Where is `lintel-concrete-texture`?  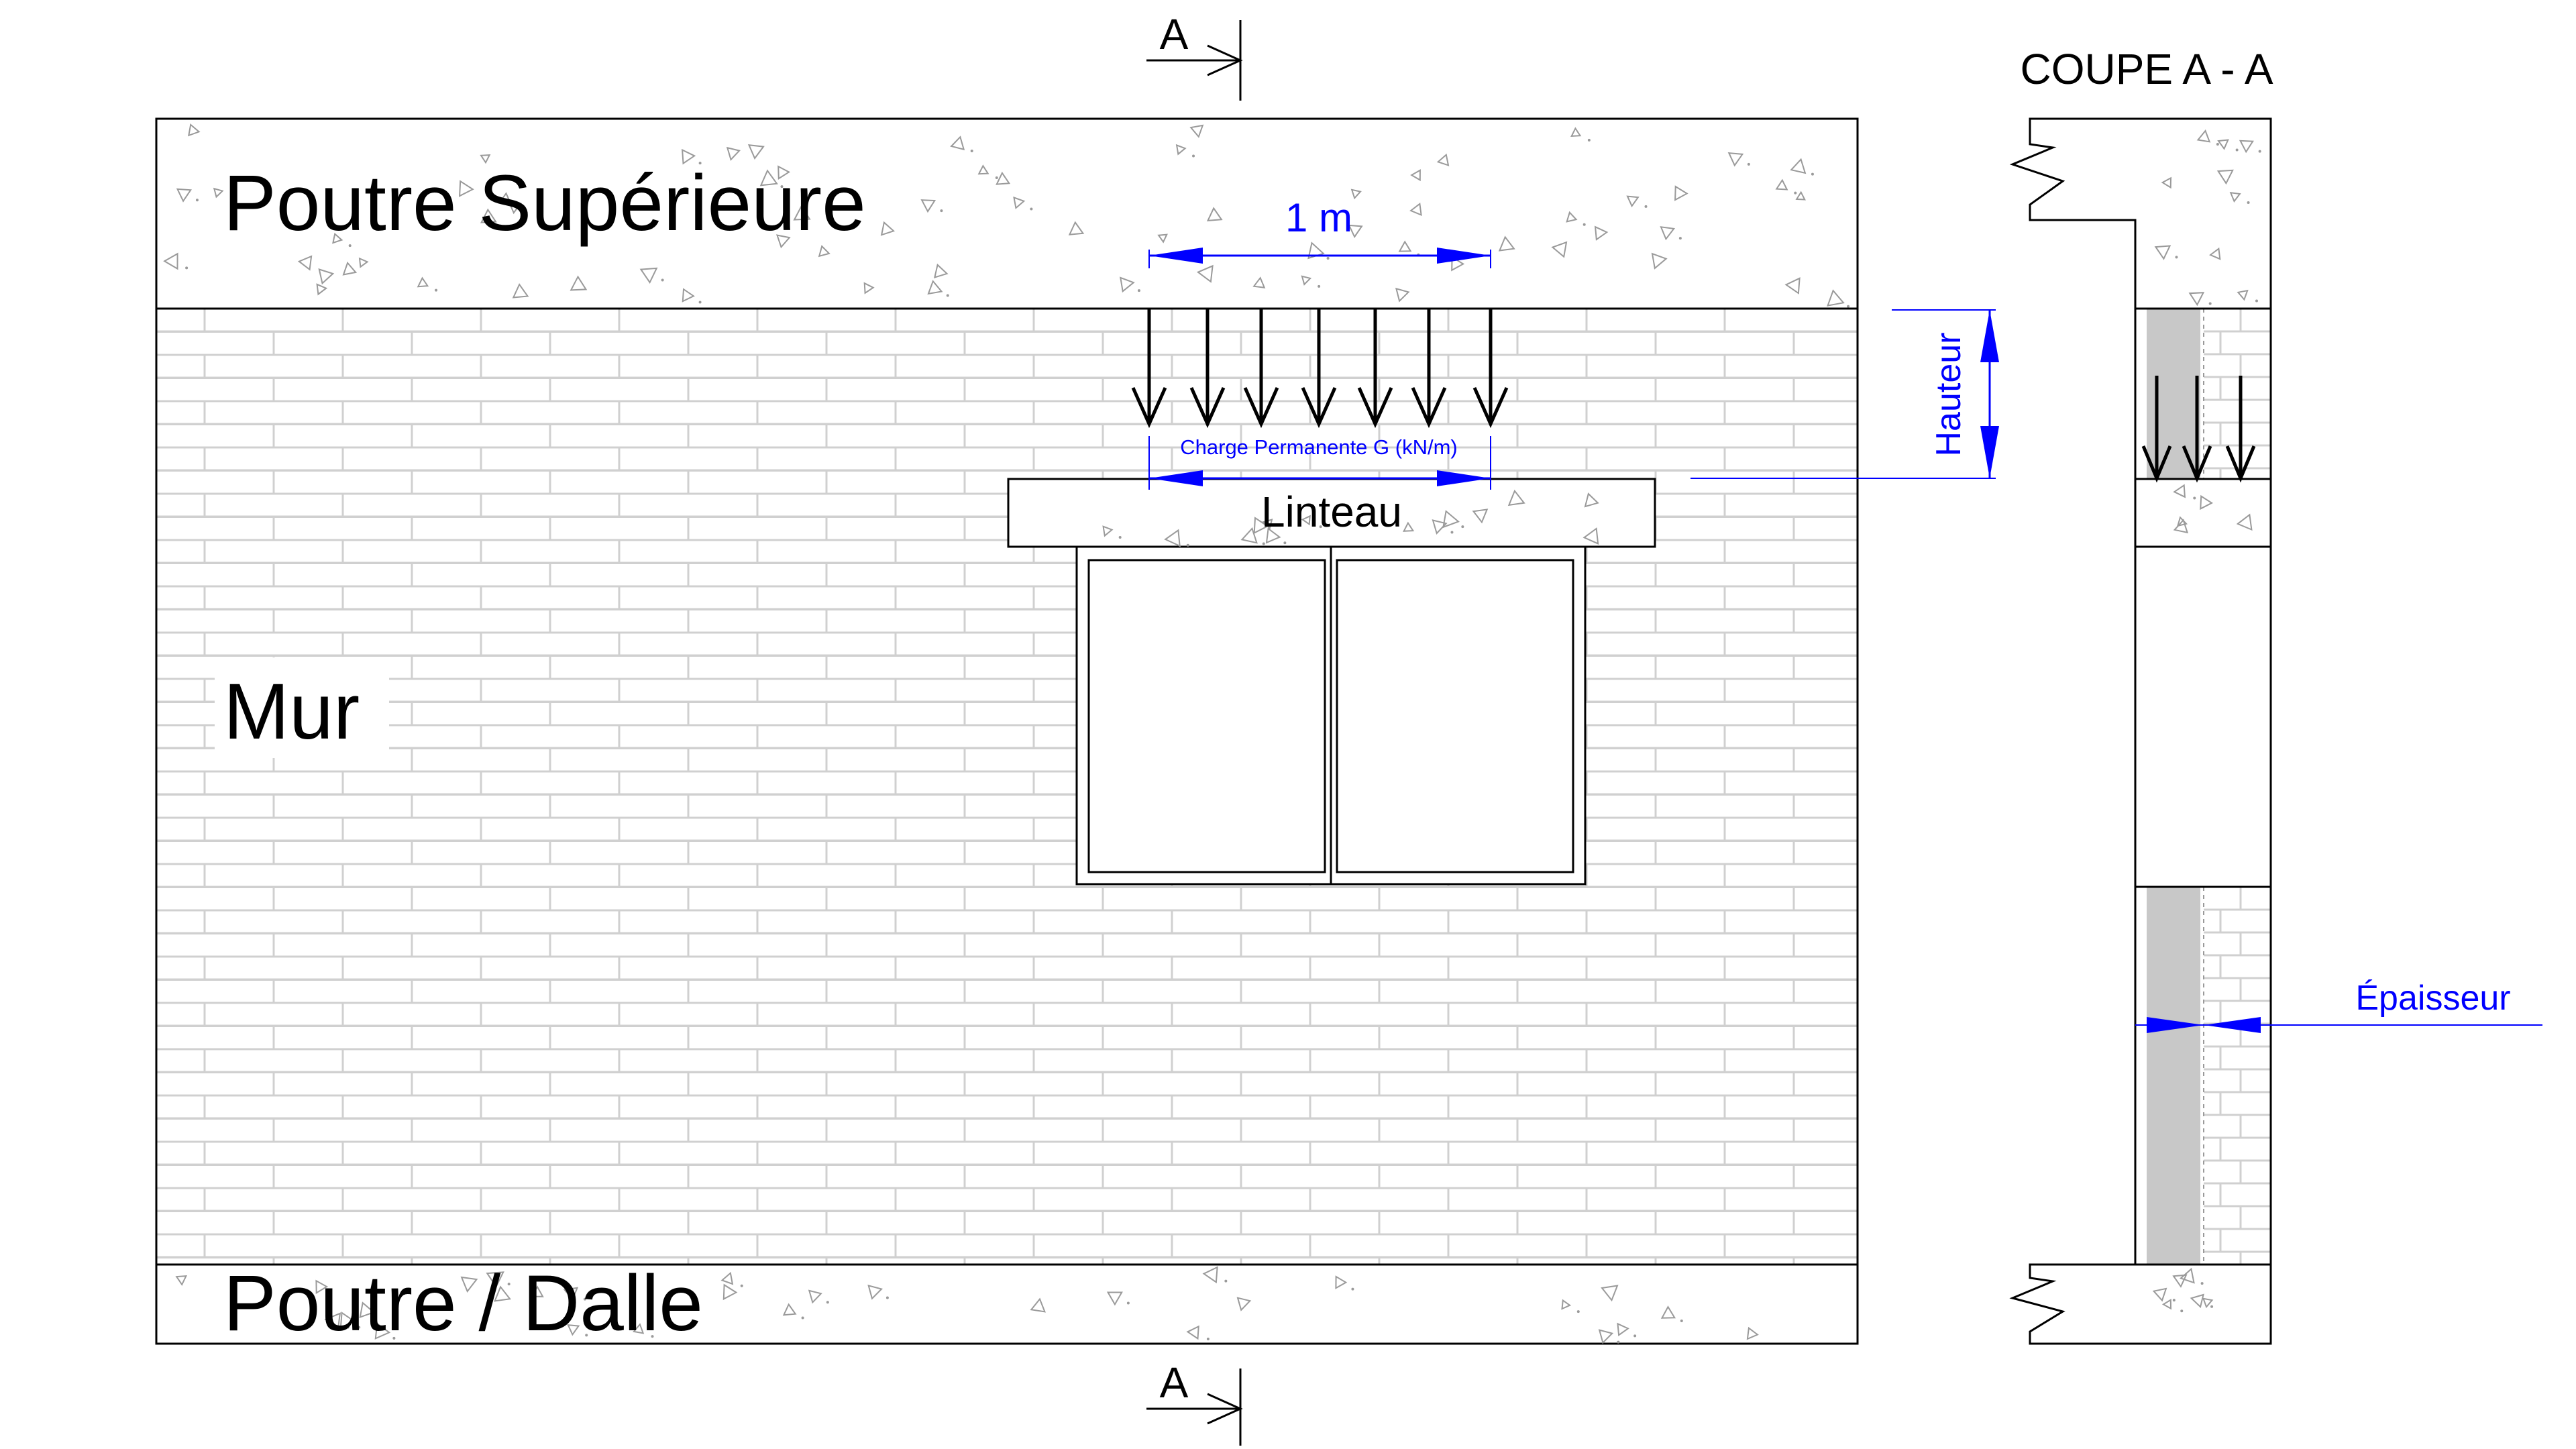
lintel-concrete-texture is located at coordinates (1350, 518).